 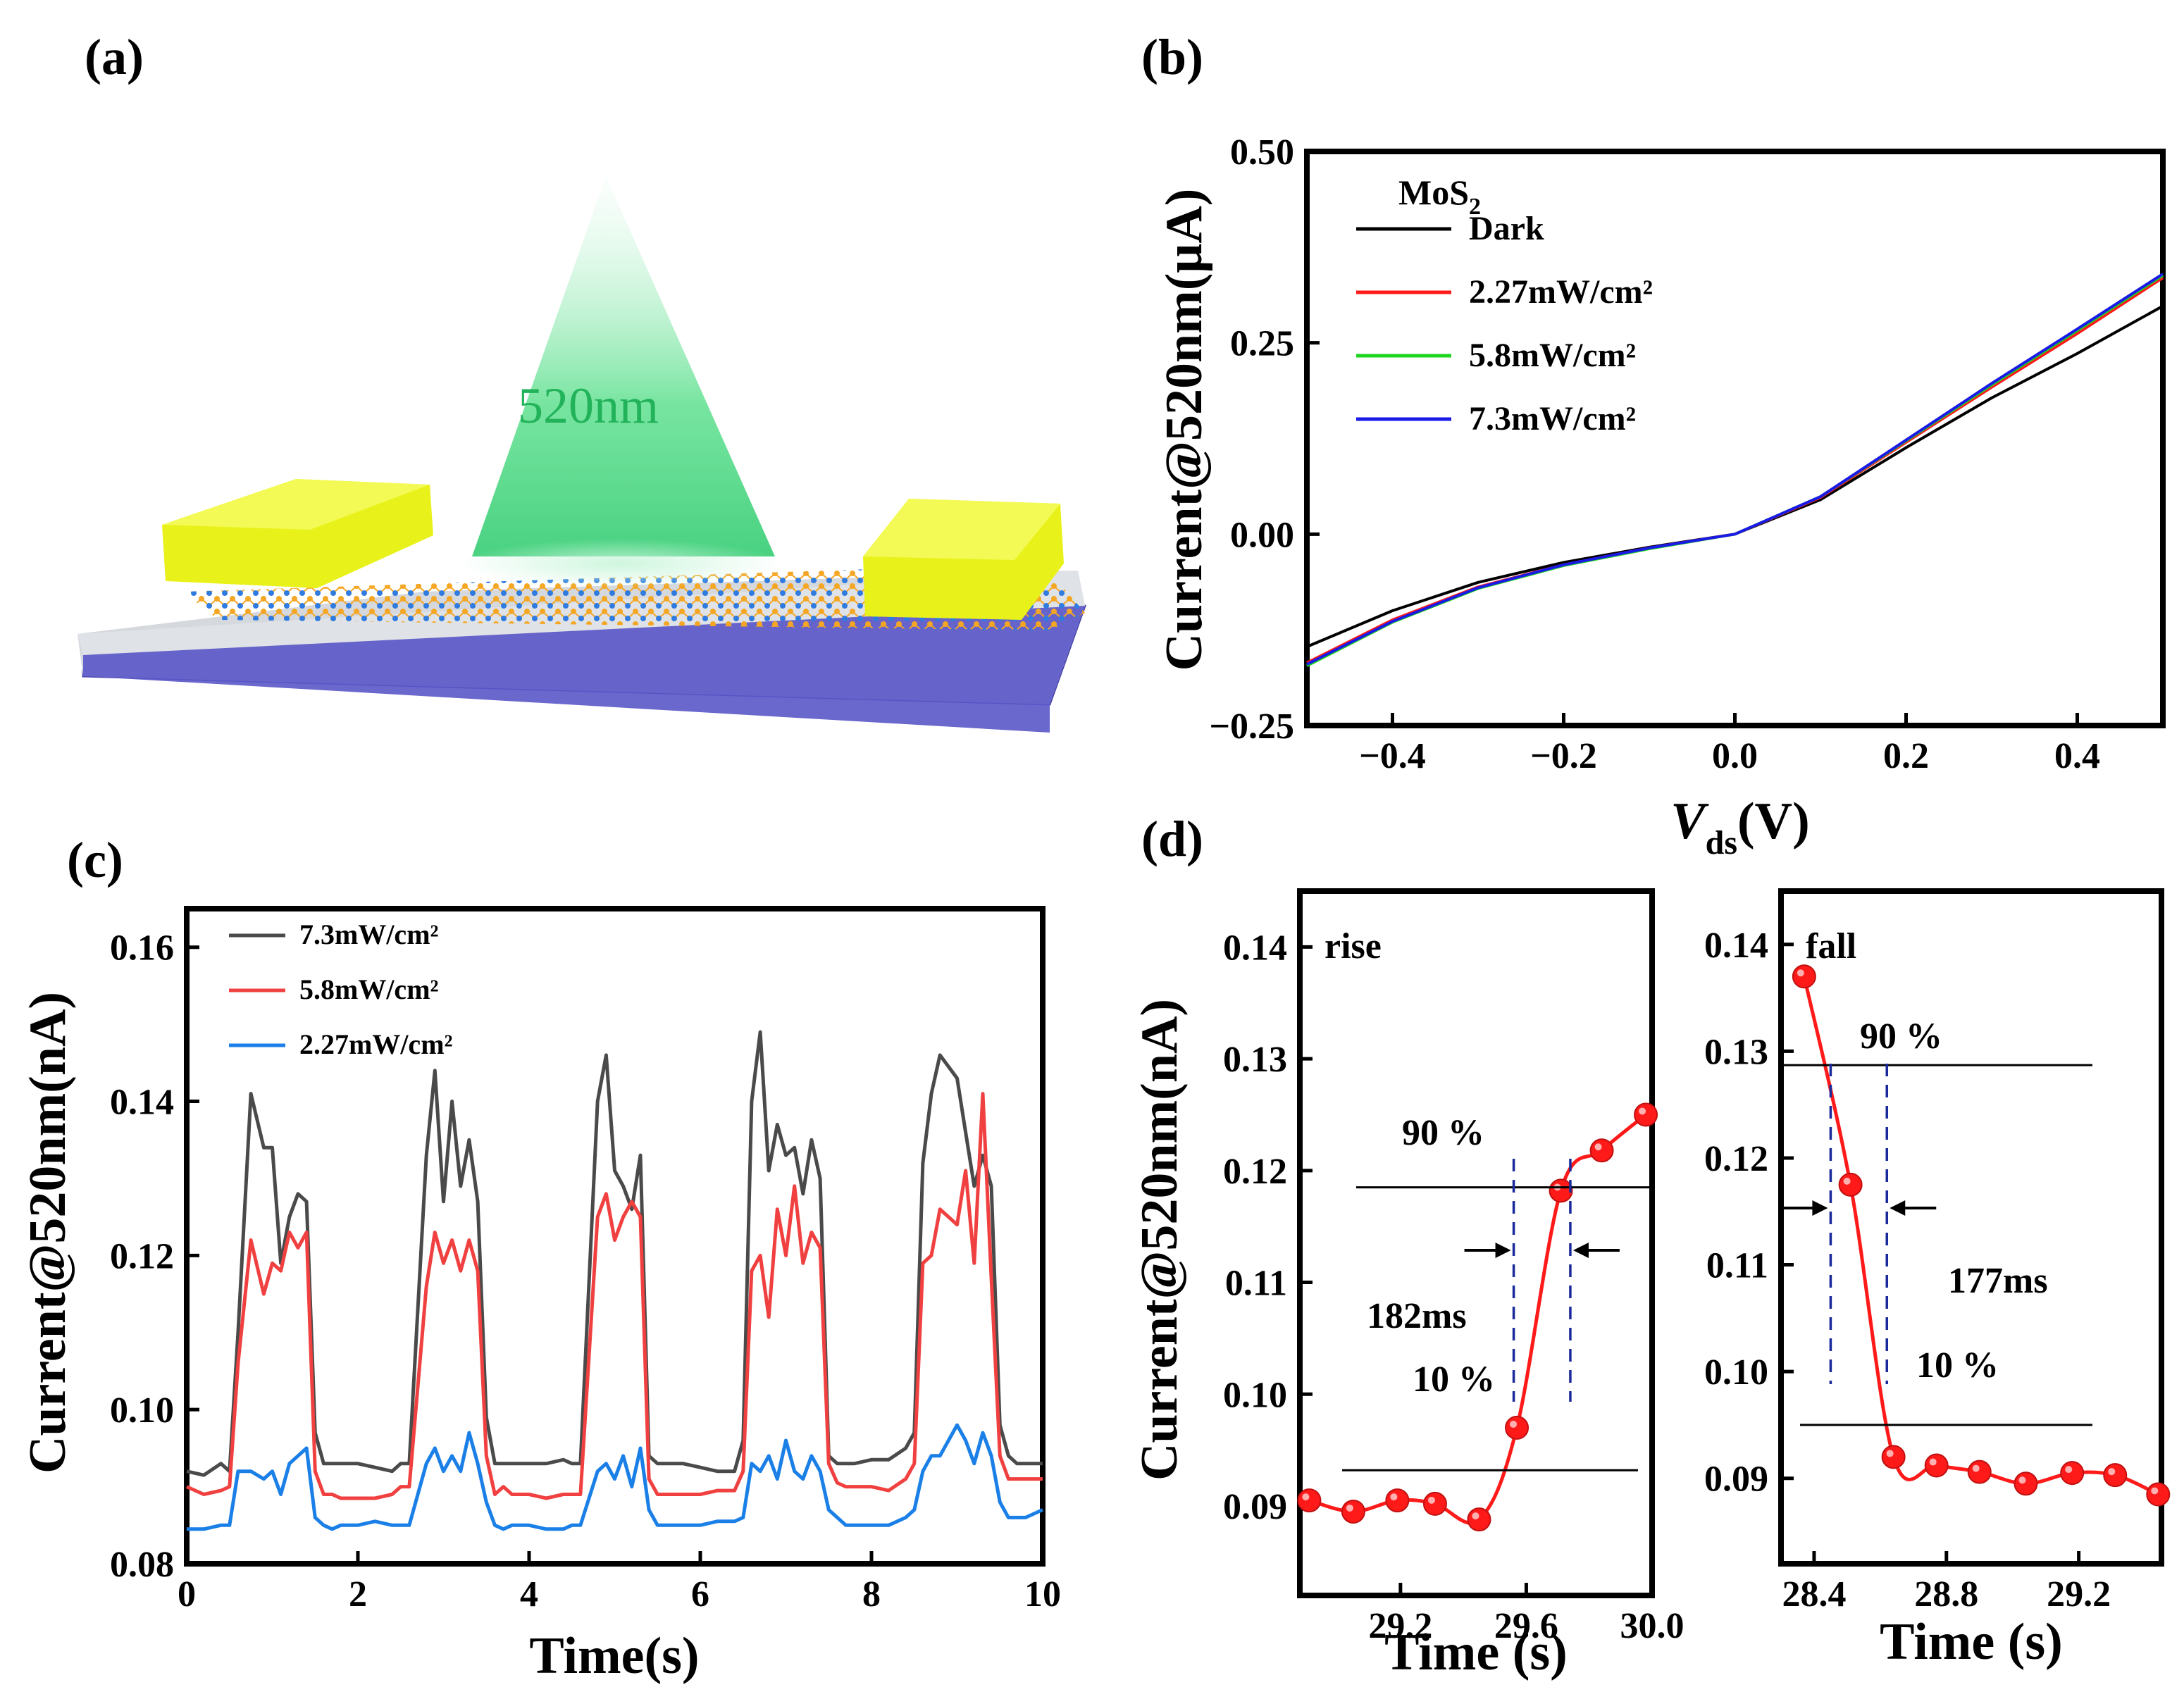 I want to click on response-time-label: 177ms, so click(x=1998, y=1281).